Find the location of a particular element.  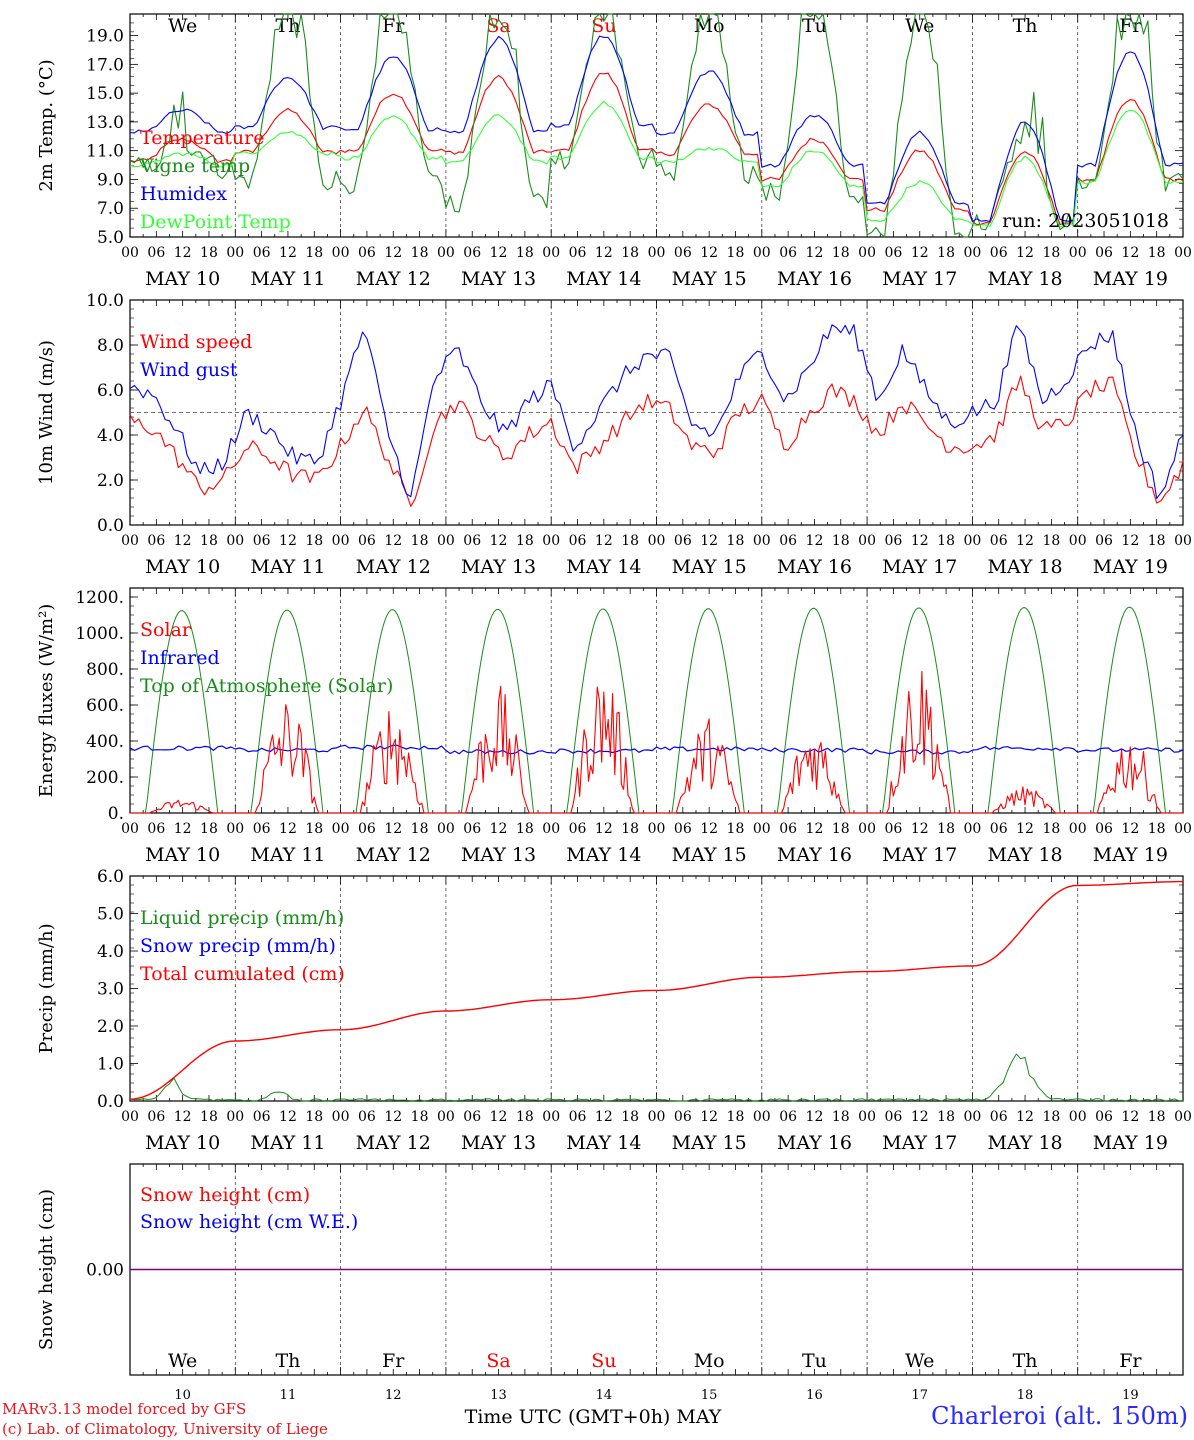

legend-0-2: Humidex is located at coordinates (183, 194).